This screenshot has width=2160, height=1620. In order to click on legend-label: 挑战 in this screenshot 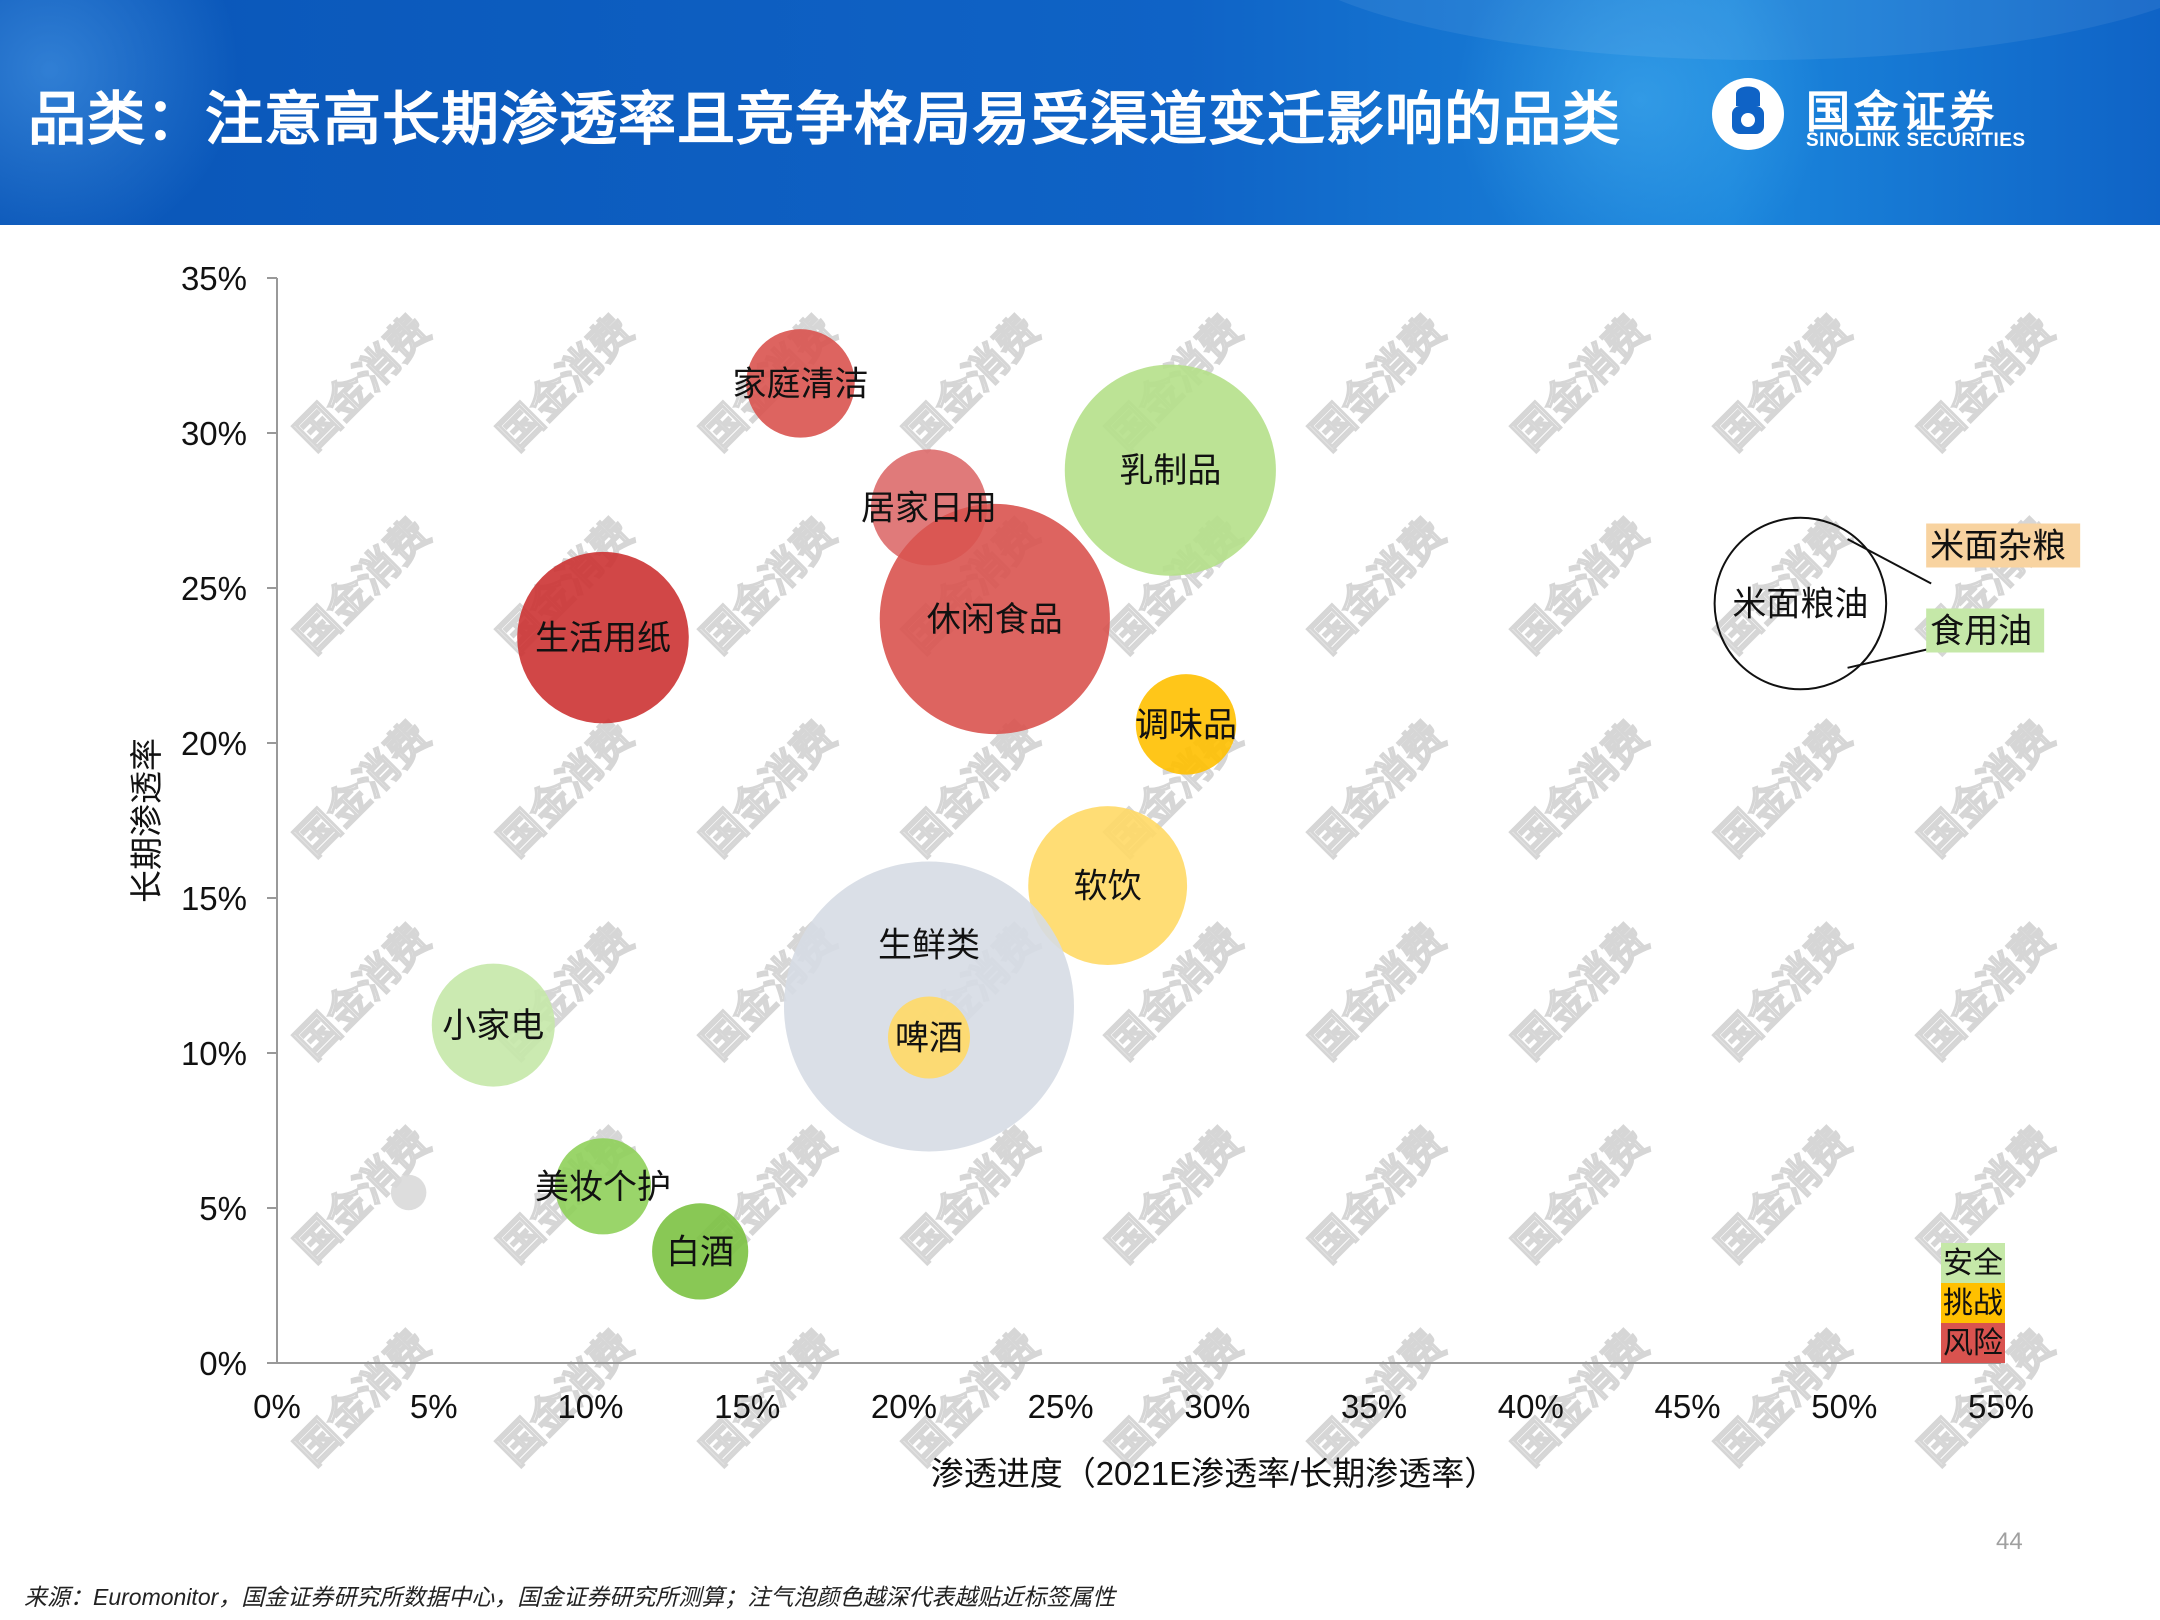, I will do `click(1973, 1303)`.